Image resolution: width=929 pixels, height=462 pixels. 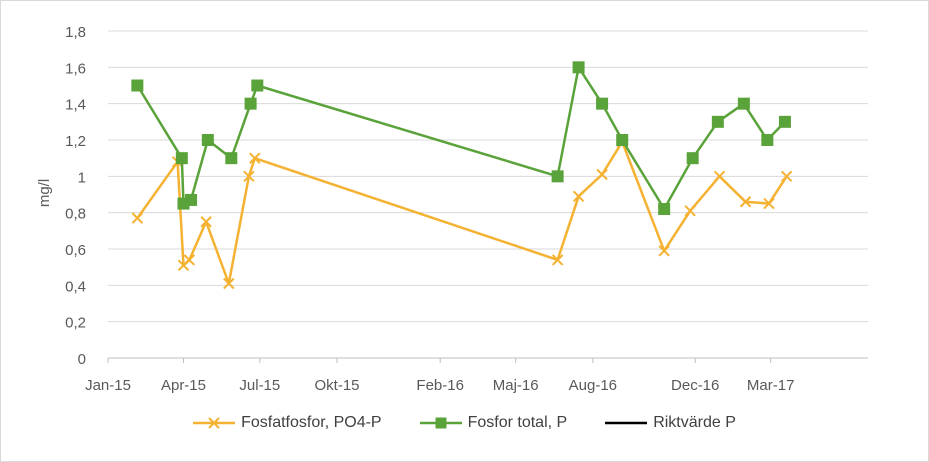 What do you see at coordinates (593, 385) in the screenshot?
I see `x-tick-label: Aug-16` at bounding box center [593, 385].